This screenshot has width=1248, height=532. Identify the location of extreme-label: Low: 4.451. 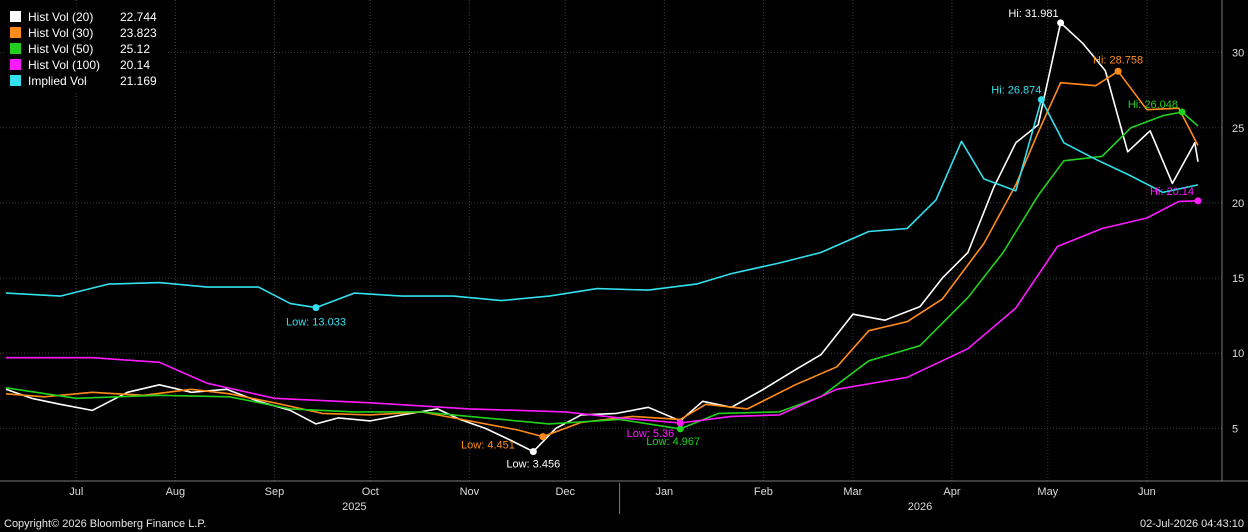
(488, 446).